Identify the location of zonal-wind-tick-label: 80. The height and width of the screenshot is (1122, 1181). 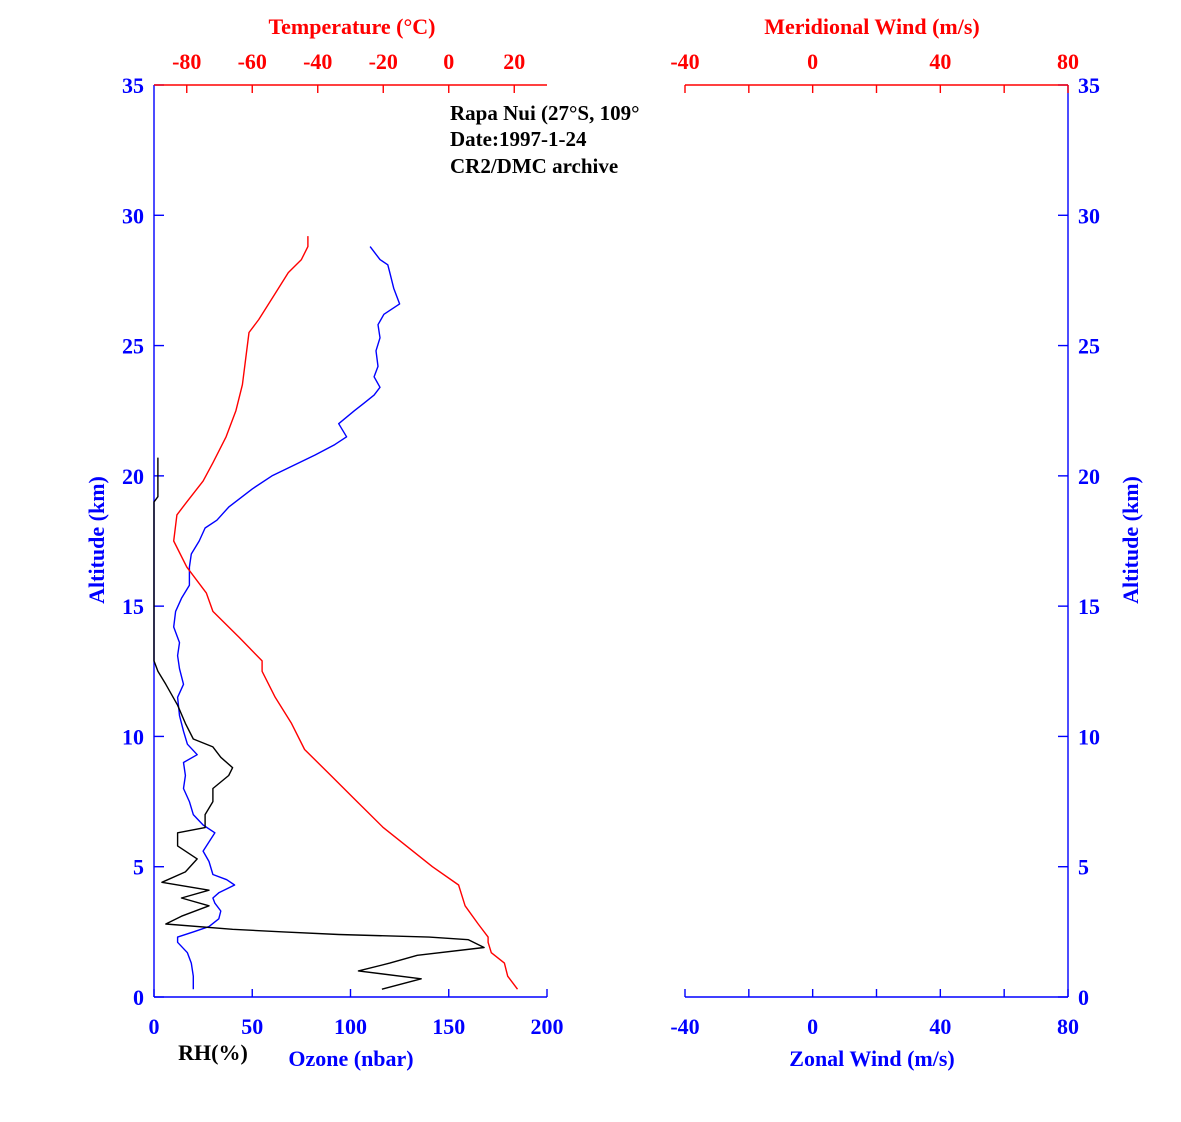
(1068, 1026).